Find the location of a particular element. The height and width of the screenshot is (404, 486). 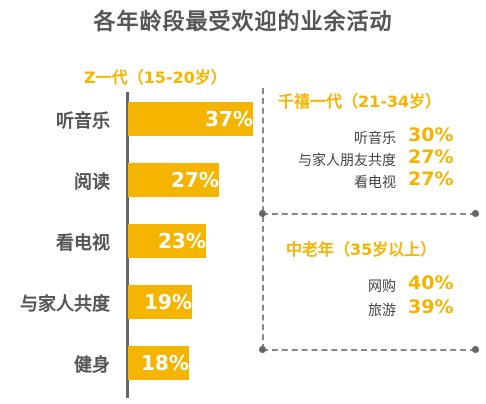

group-title-middle-aged: 中老年（35岁以上） is located at coordinates (361, 249).